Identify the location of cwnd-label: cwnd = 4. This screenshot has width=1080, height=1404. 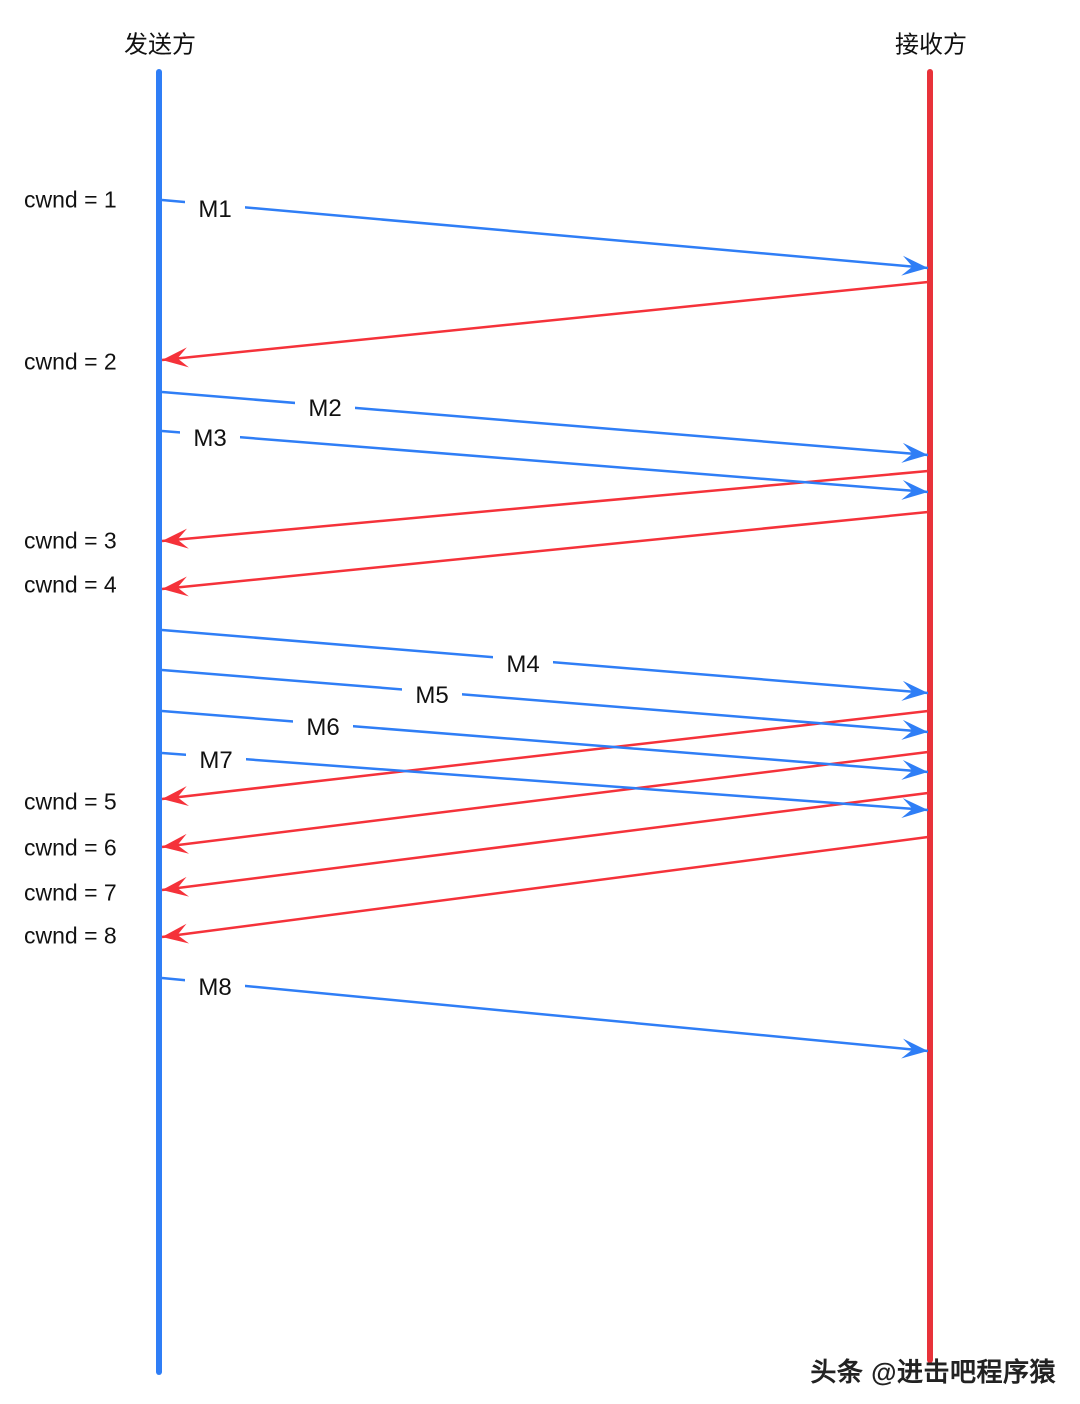
(70, 584).